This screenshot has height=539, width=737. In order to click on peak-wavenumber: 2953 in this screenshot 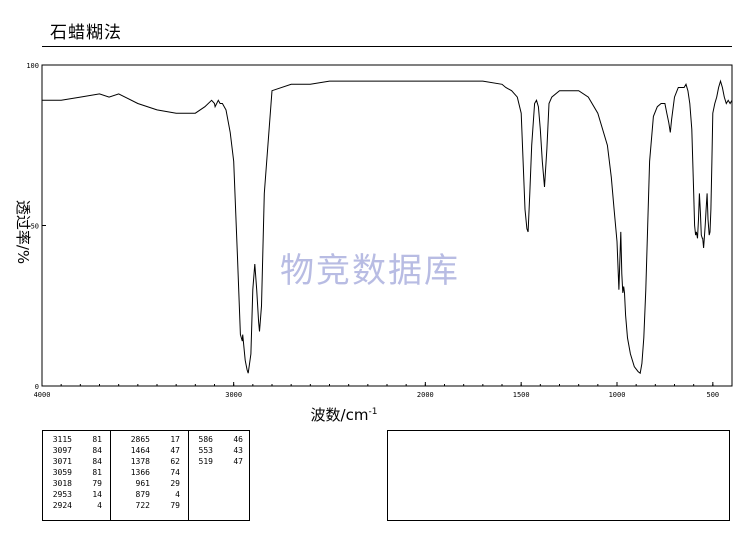, I will do `click(62, 494)`.